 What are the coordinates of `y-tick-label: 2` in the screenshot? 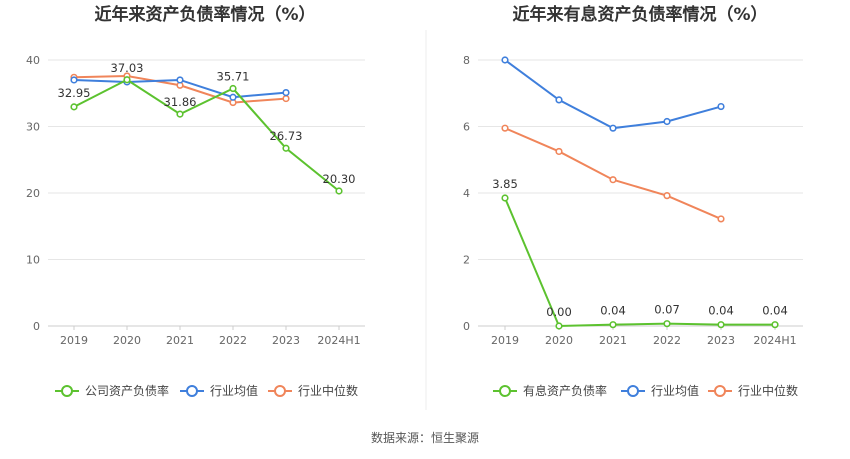 It's located at (466, 260).